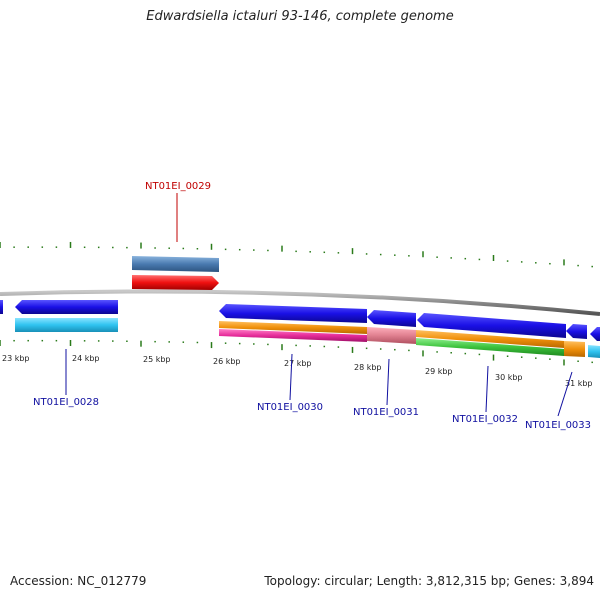  I want to click on cds-arrow-right-edge, so click(595, 334).